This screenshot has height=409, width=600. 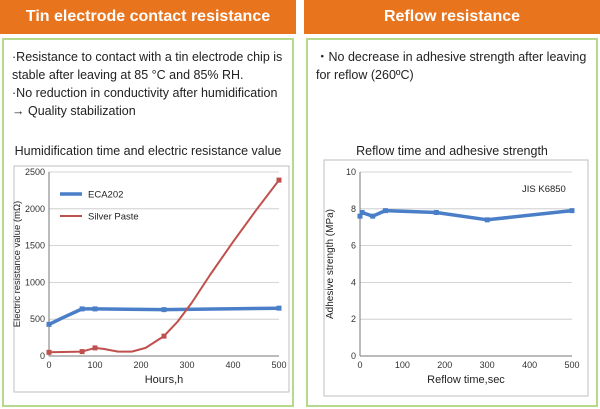 What do you see at coordinates (353, 246) in the screenshot?
I see `y-tick-label: 6` at bounding box center [353, 246].